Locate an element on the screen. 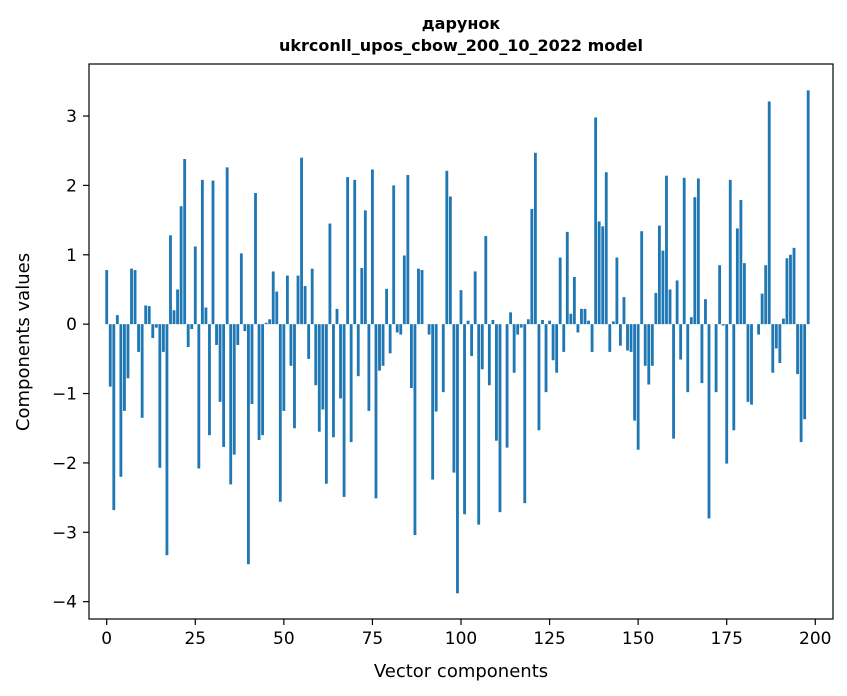  x-tick-label: 100 is located at coordinates (461, 639).